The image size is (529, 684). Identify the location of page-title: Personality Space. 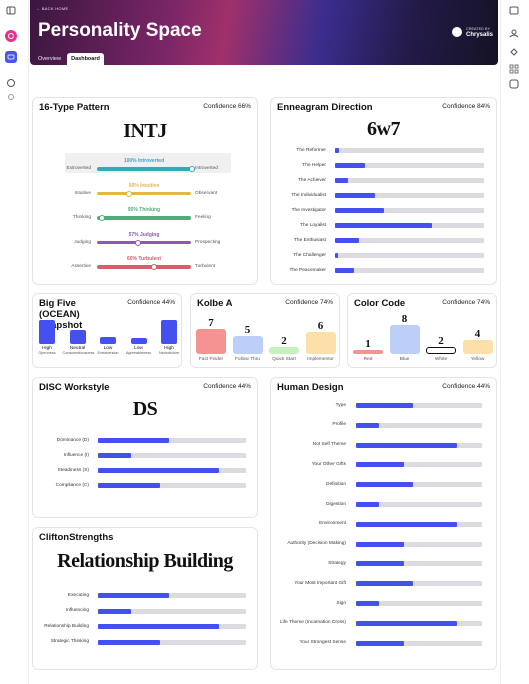
(120, 30).